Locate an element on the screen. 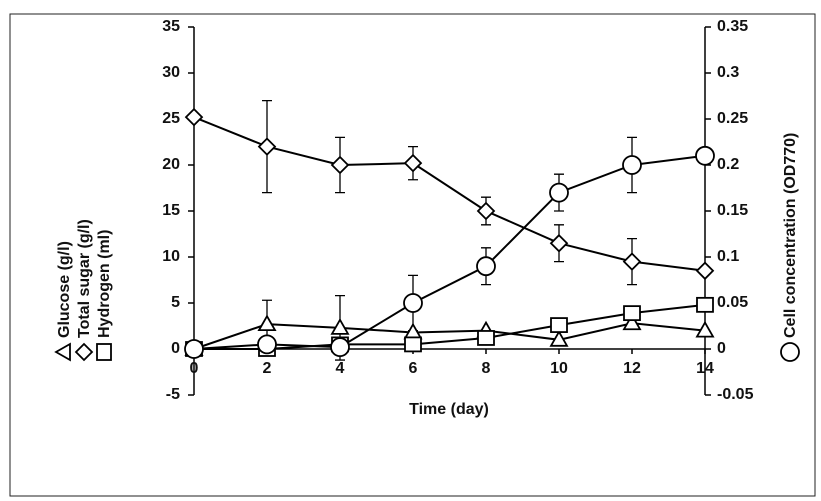 This screenshot has width=821, height=501. y-axis-label: Total sugar (g/l) is located at coordinates (84, 290).